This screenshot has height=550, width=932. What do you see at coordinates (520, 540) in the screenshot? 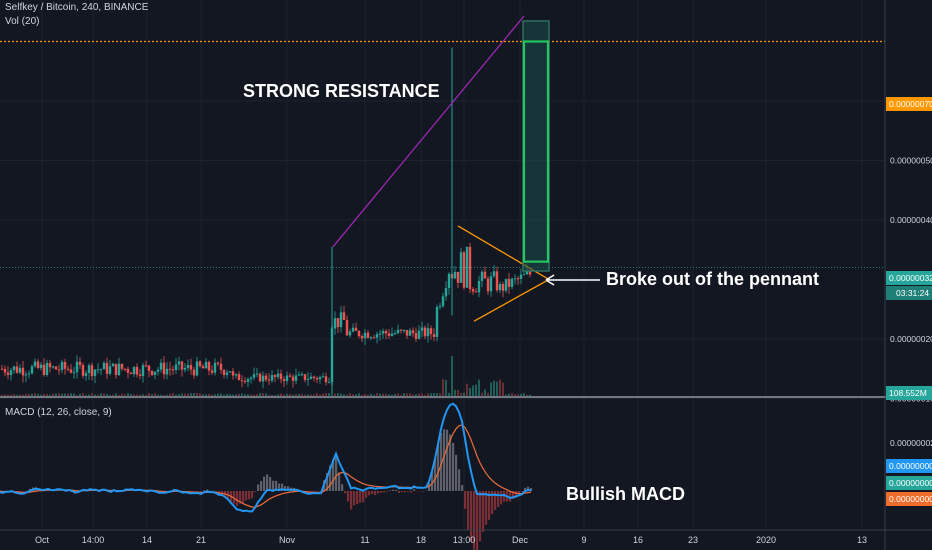
I see `time-tick-label: Dec` at bounding box center [520, 540].